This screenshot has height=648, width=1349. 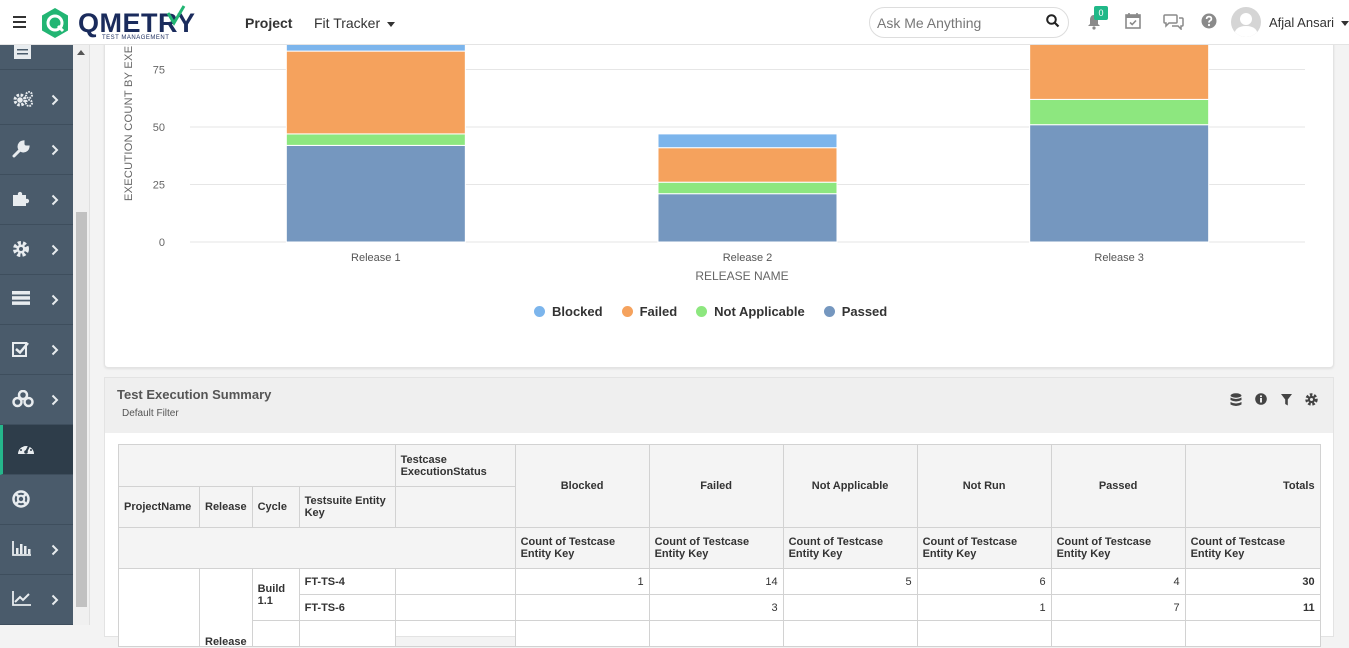 I want to click on legend-item-failed: Failed, so click(x=649, y=311).